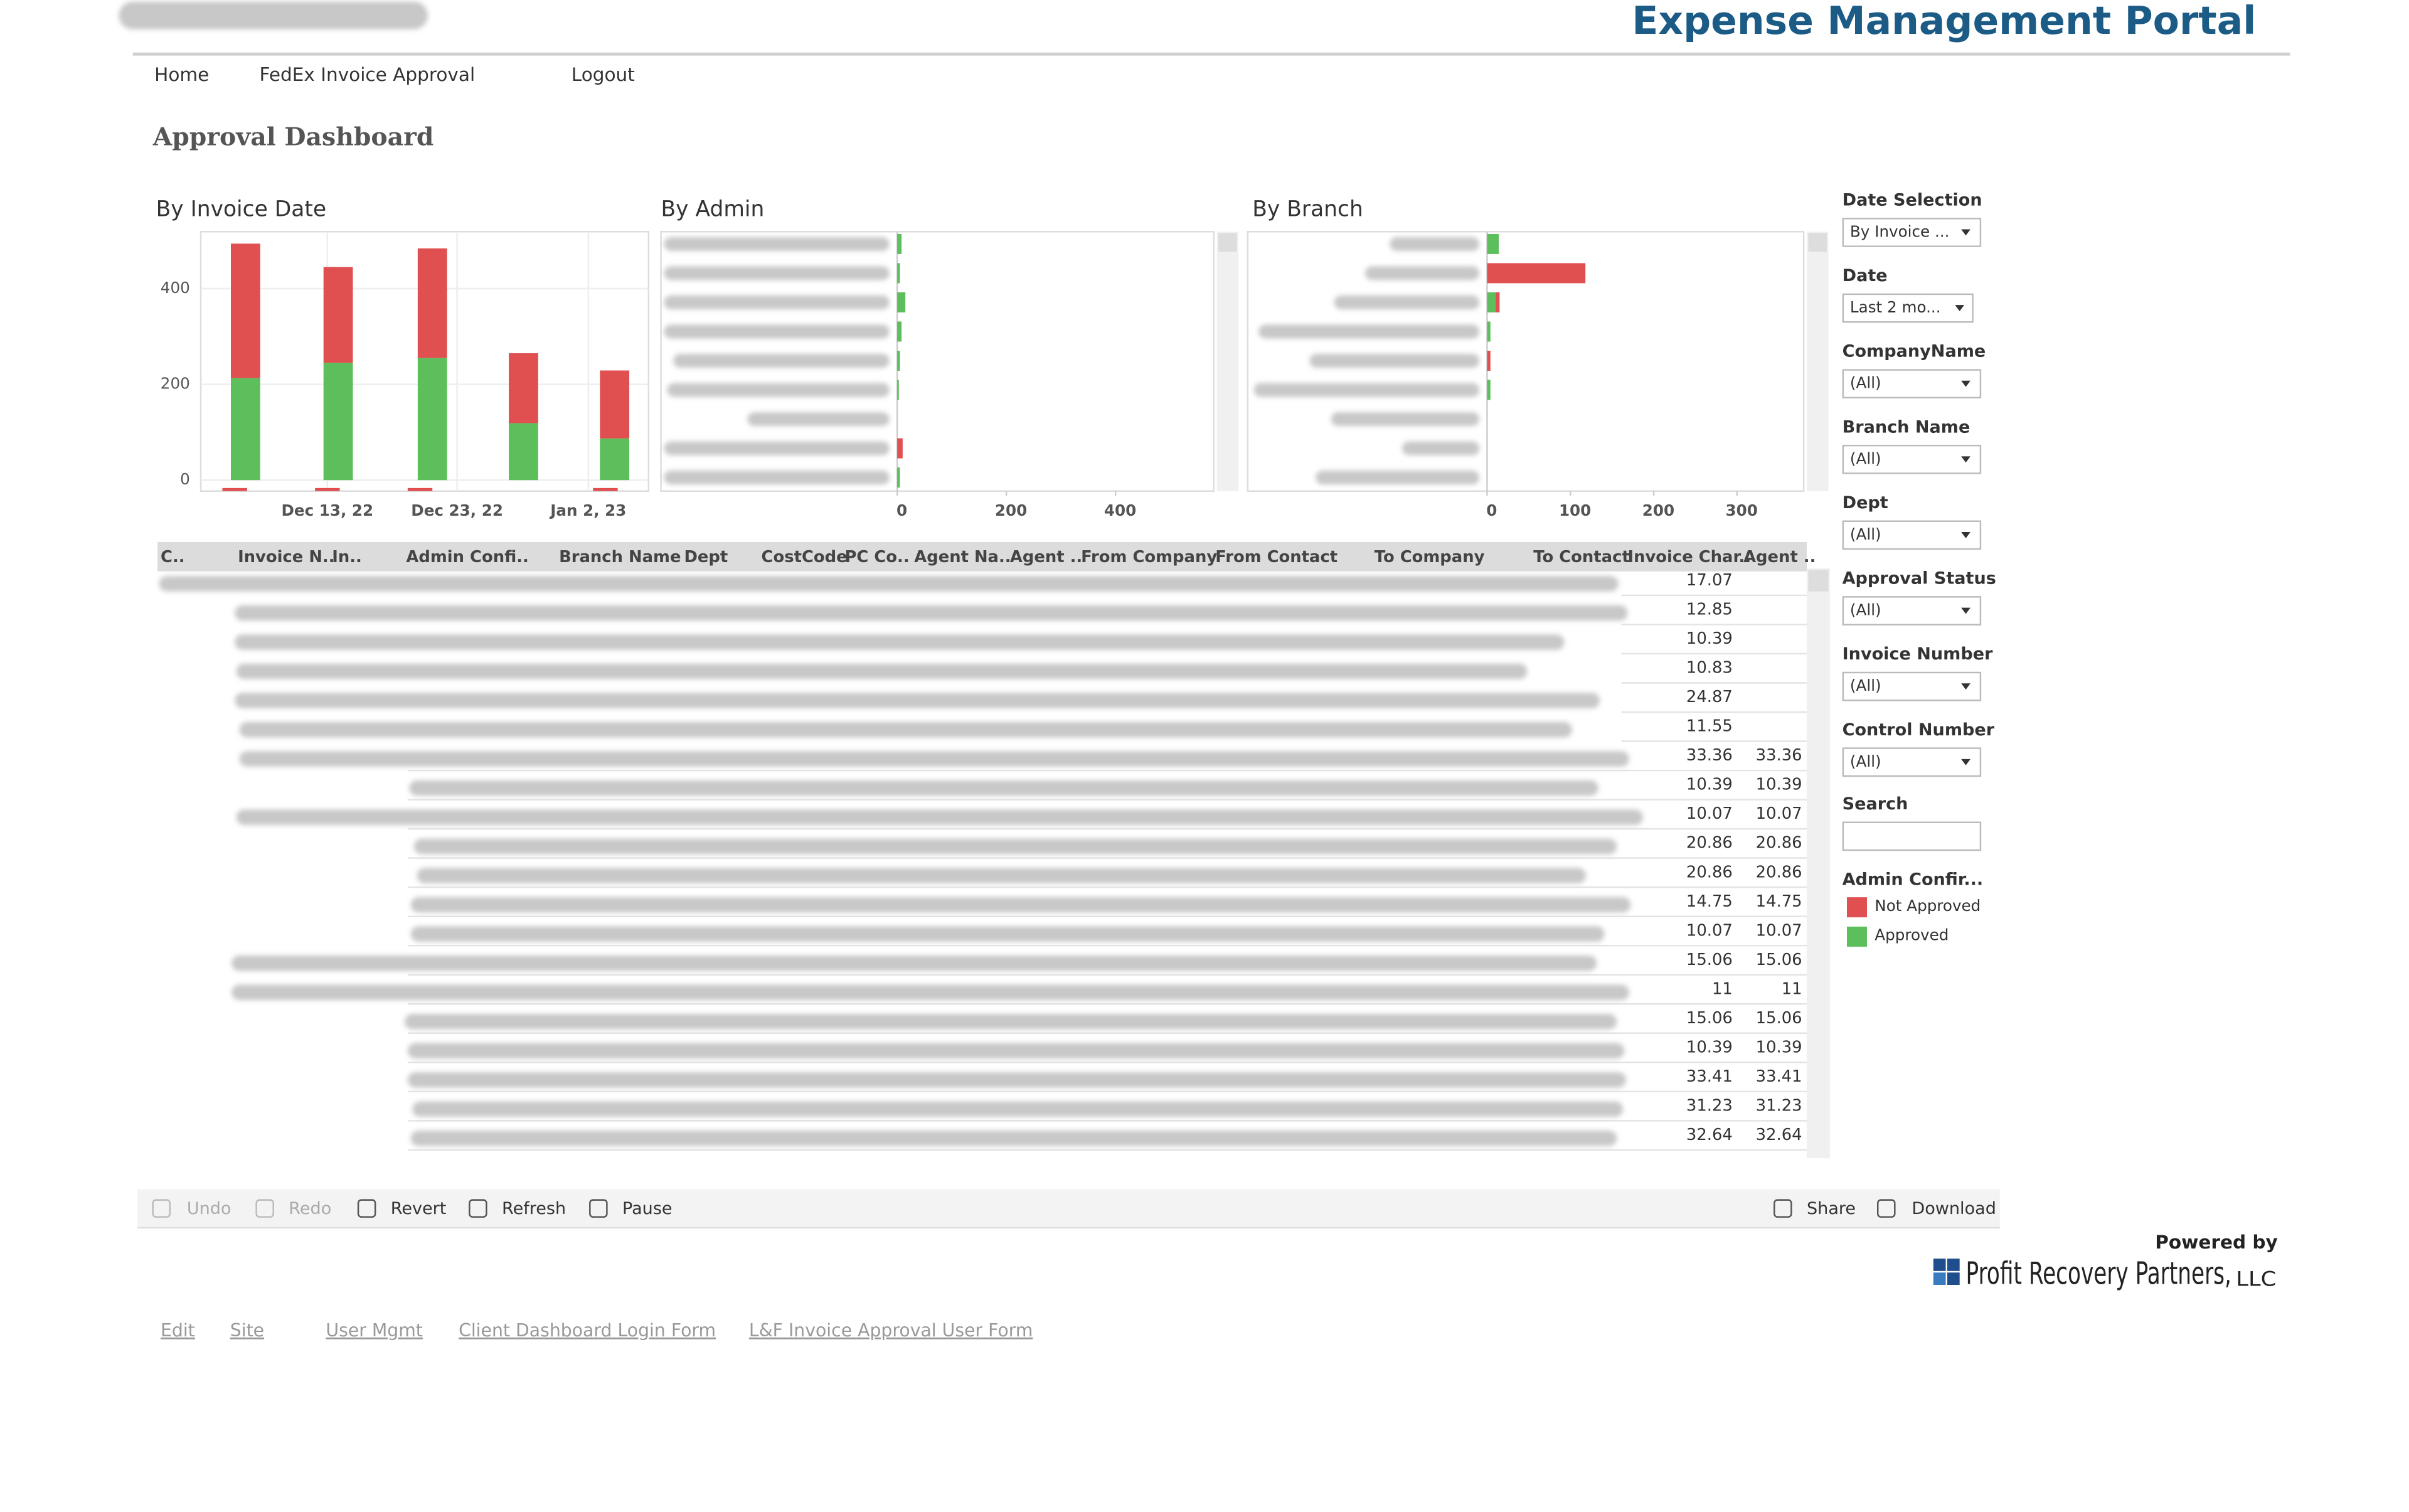  What do you see at coordinates (1831, 1208) in the screenshot?
I see `toolbar-button: Share` at bounding box center [1831, 1208].